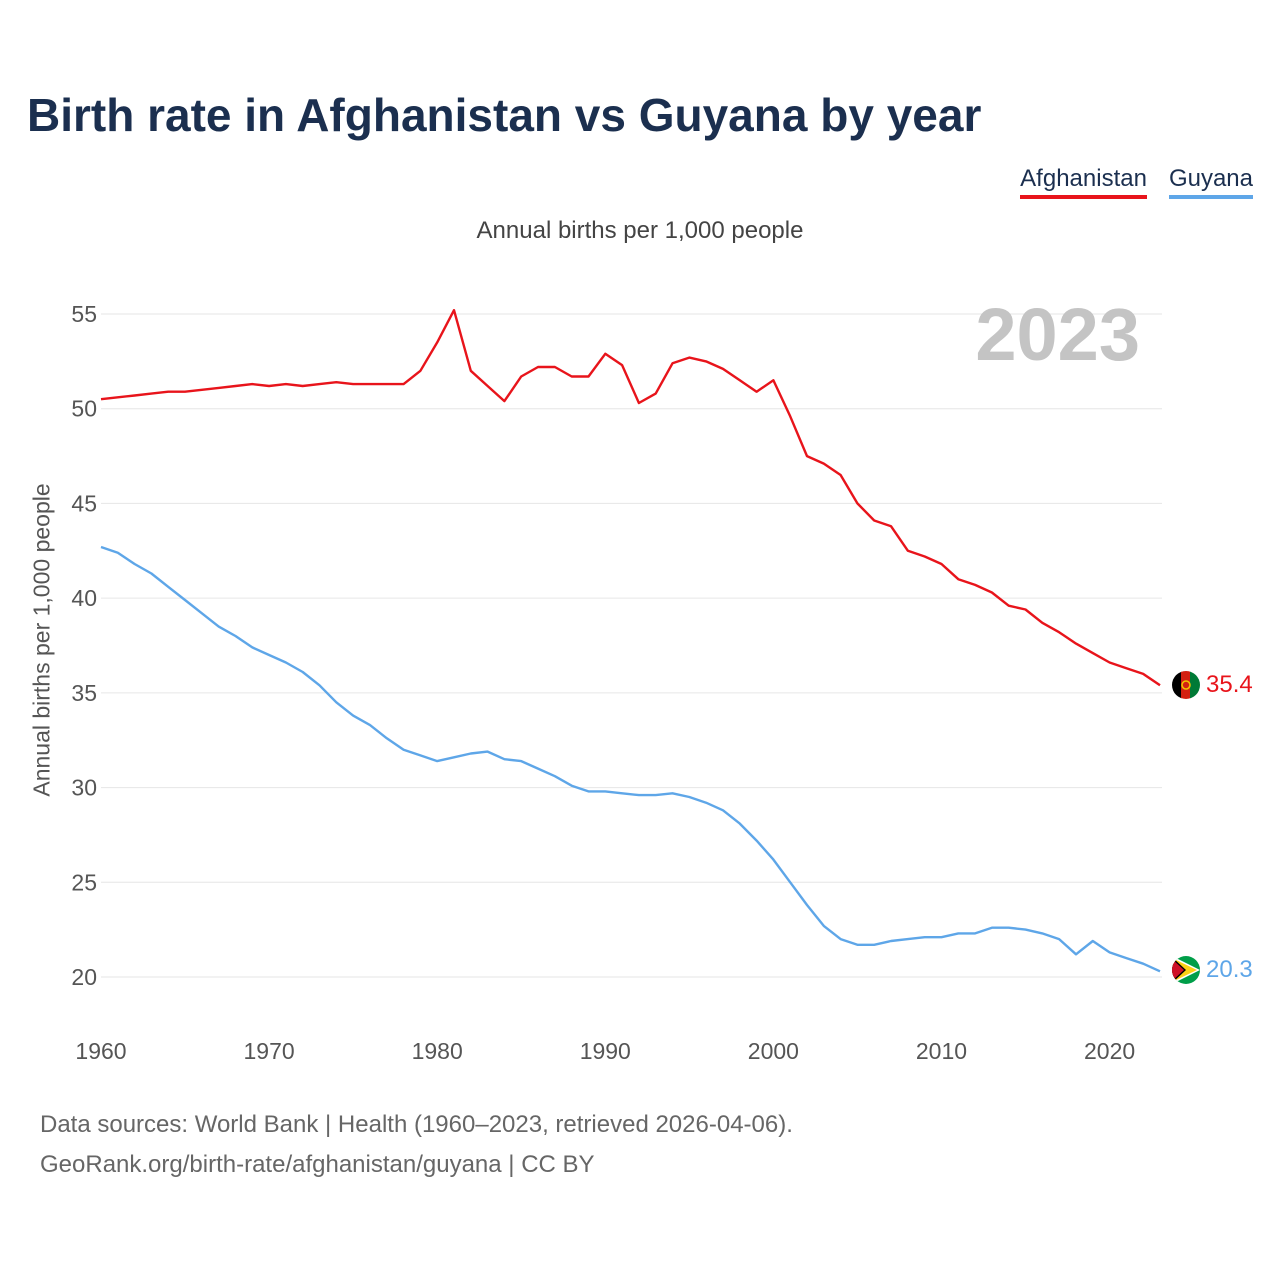 The width and height of the screenshot is (1280, 1280). What do you see at coordinates (1186, 685) in the screenshot?
I see `afghanistan-flag-icon` at bounding box center [1186, 685].